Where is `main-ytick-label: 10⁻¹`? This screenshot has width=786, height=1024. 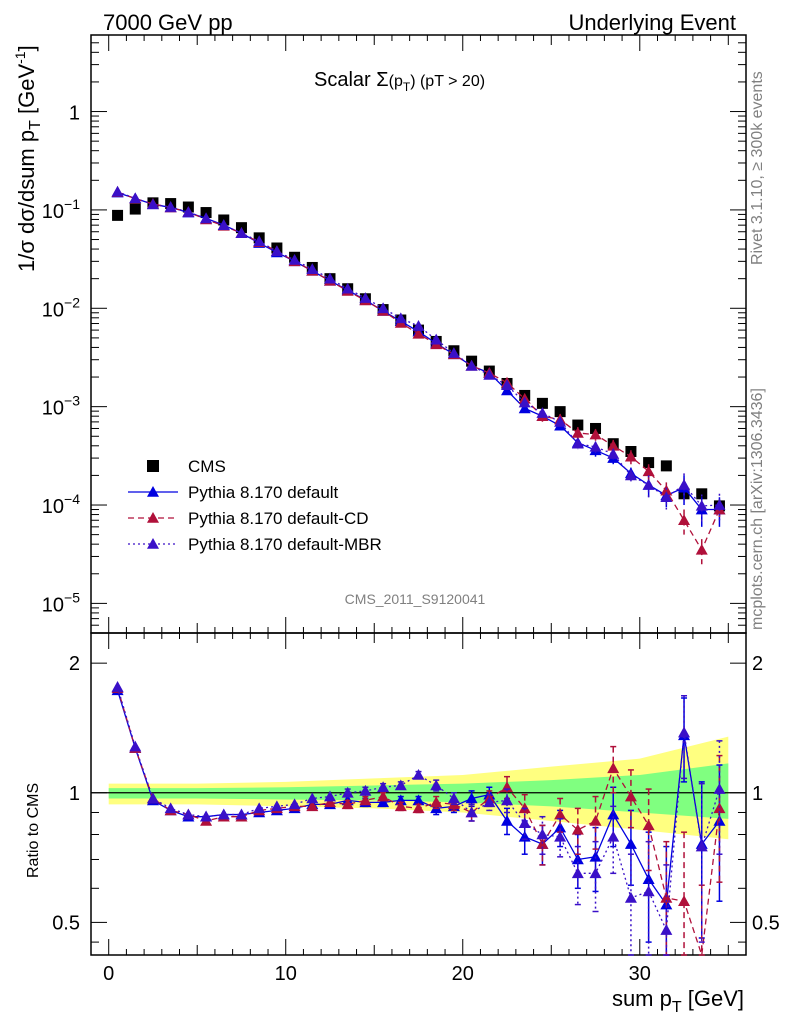
main-ytick-label: 10⁻¹ is located at coordinates (61, 209).